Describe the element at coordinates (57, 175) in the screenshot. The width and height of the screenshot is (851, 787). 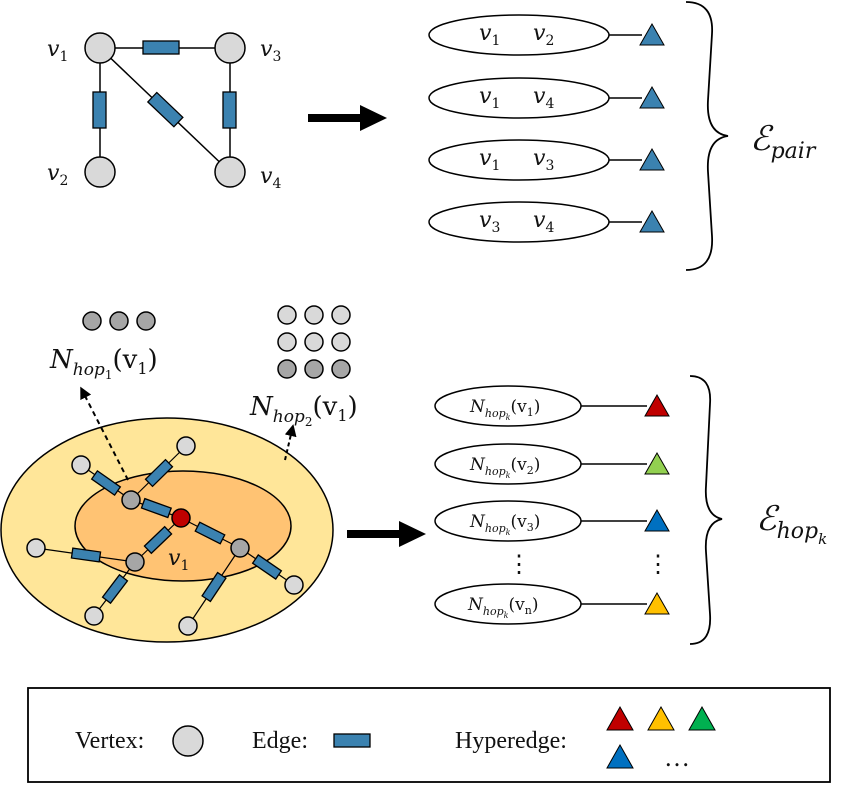
I see `vertex-label-v2: v2` at that location.